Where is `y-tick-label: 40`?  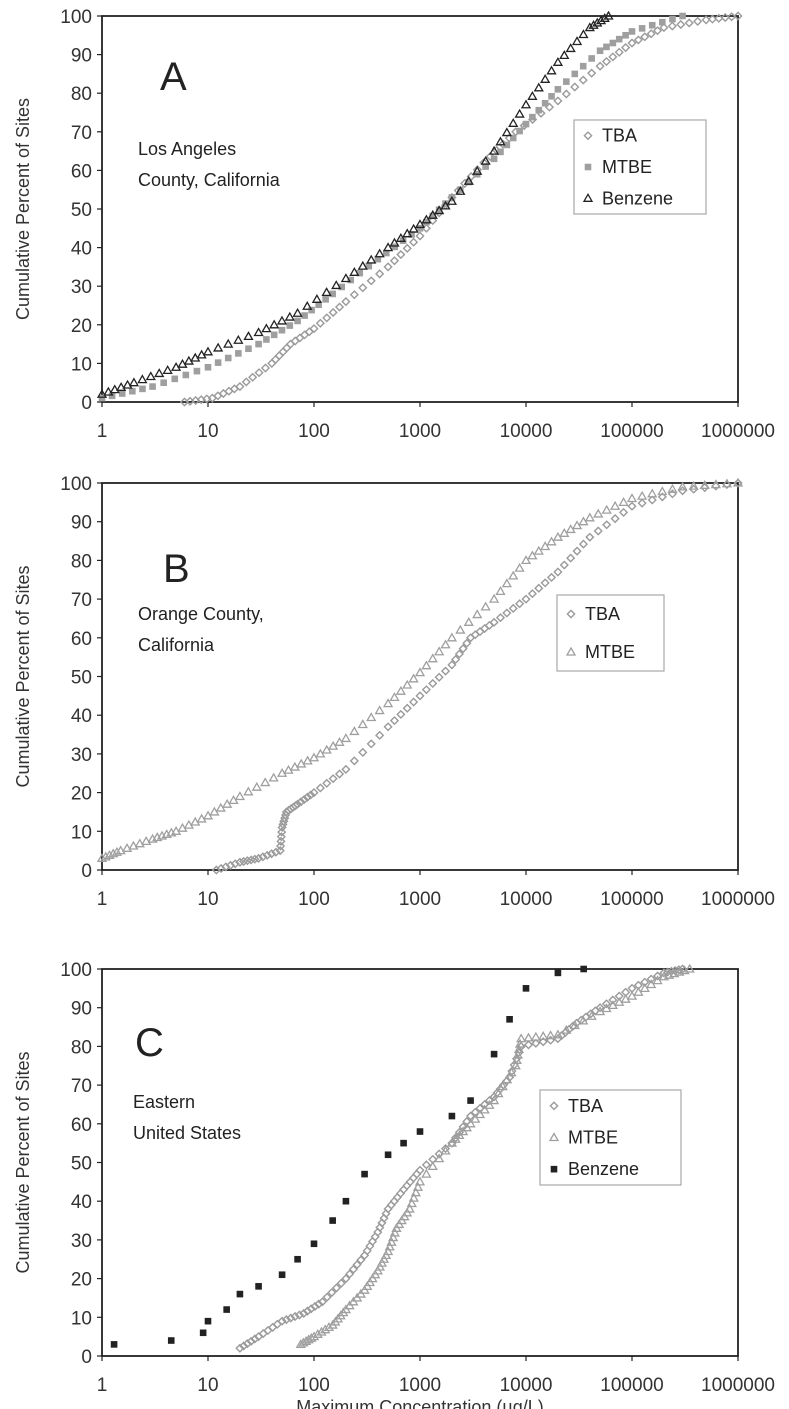 y-tick-label: 40 is located at coordinates (81, 1202).